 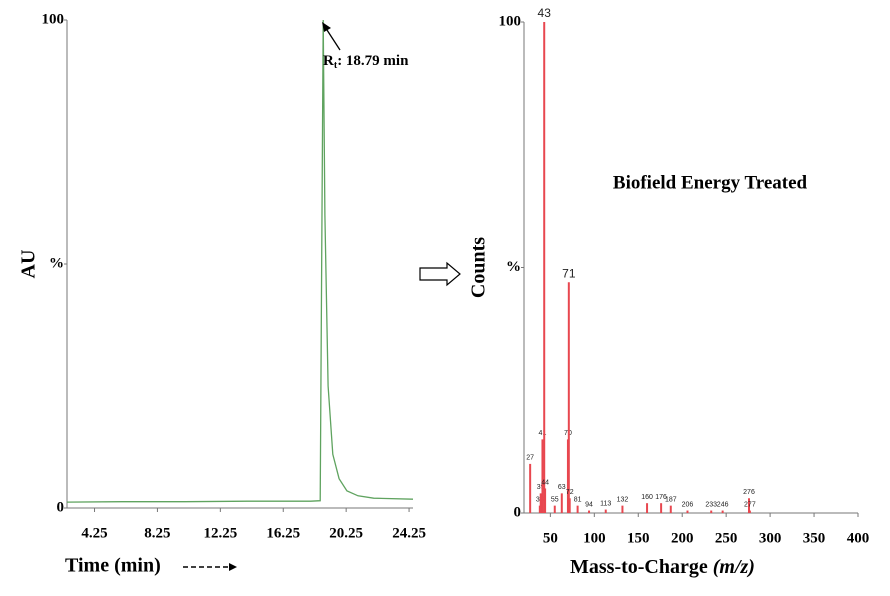 What do you see at coordinates (671, 499) in the screenshot?
I see `peak-label: 187` at bounding box center [671, 499].